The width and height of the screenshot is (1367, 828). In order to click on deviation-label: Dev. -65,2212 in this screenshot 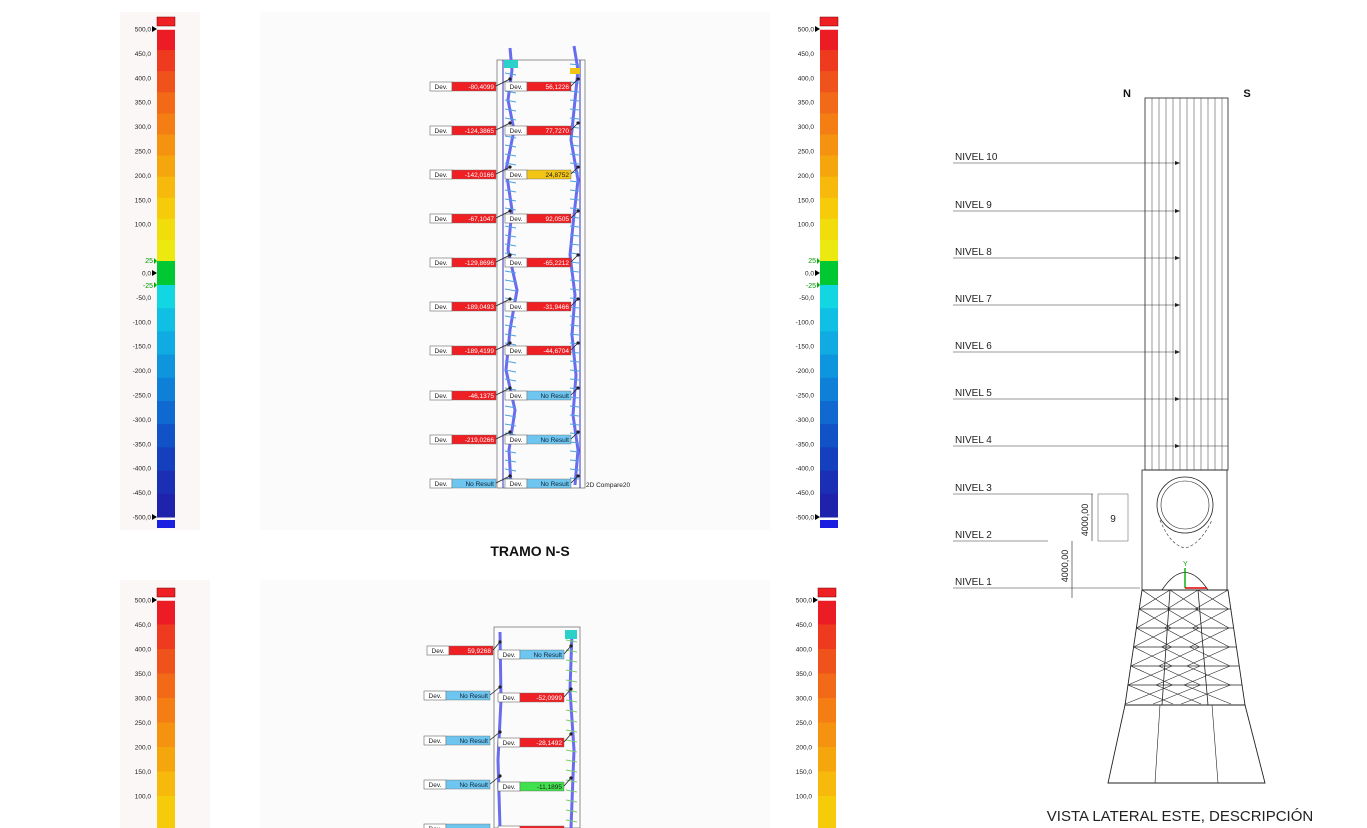, I will do `click(538, 262)`.